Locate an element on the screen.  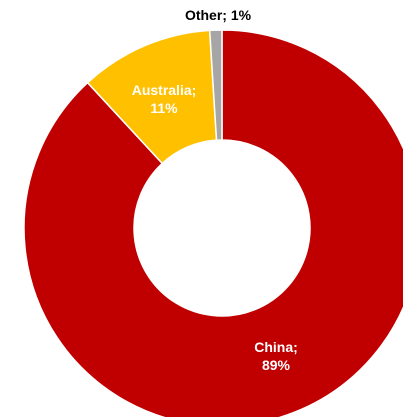
label-other-line1: Other; 1% is located at coordinates (218, 15).